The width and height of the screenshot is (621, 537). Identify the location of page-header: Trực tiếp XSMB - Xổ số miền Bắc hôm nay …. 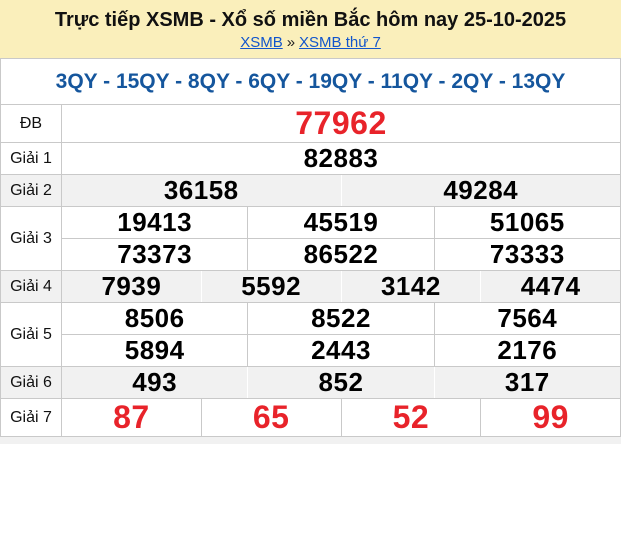
(310, 29).